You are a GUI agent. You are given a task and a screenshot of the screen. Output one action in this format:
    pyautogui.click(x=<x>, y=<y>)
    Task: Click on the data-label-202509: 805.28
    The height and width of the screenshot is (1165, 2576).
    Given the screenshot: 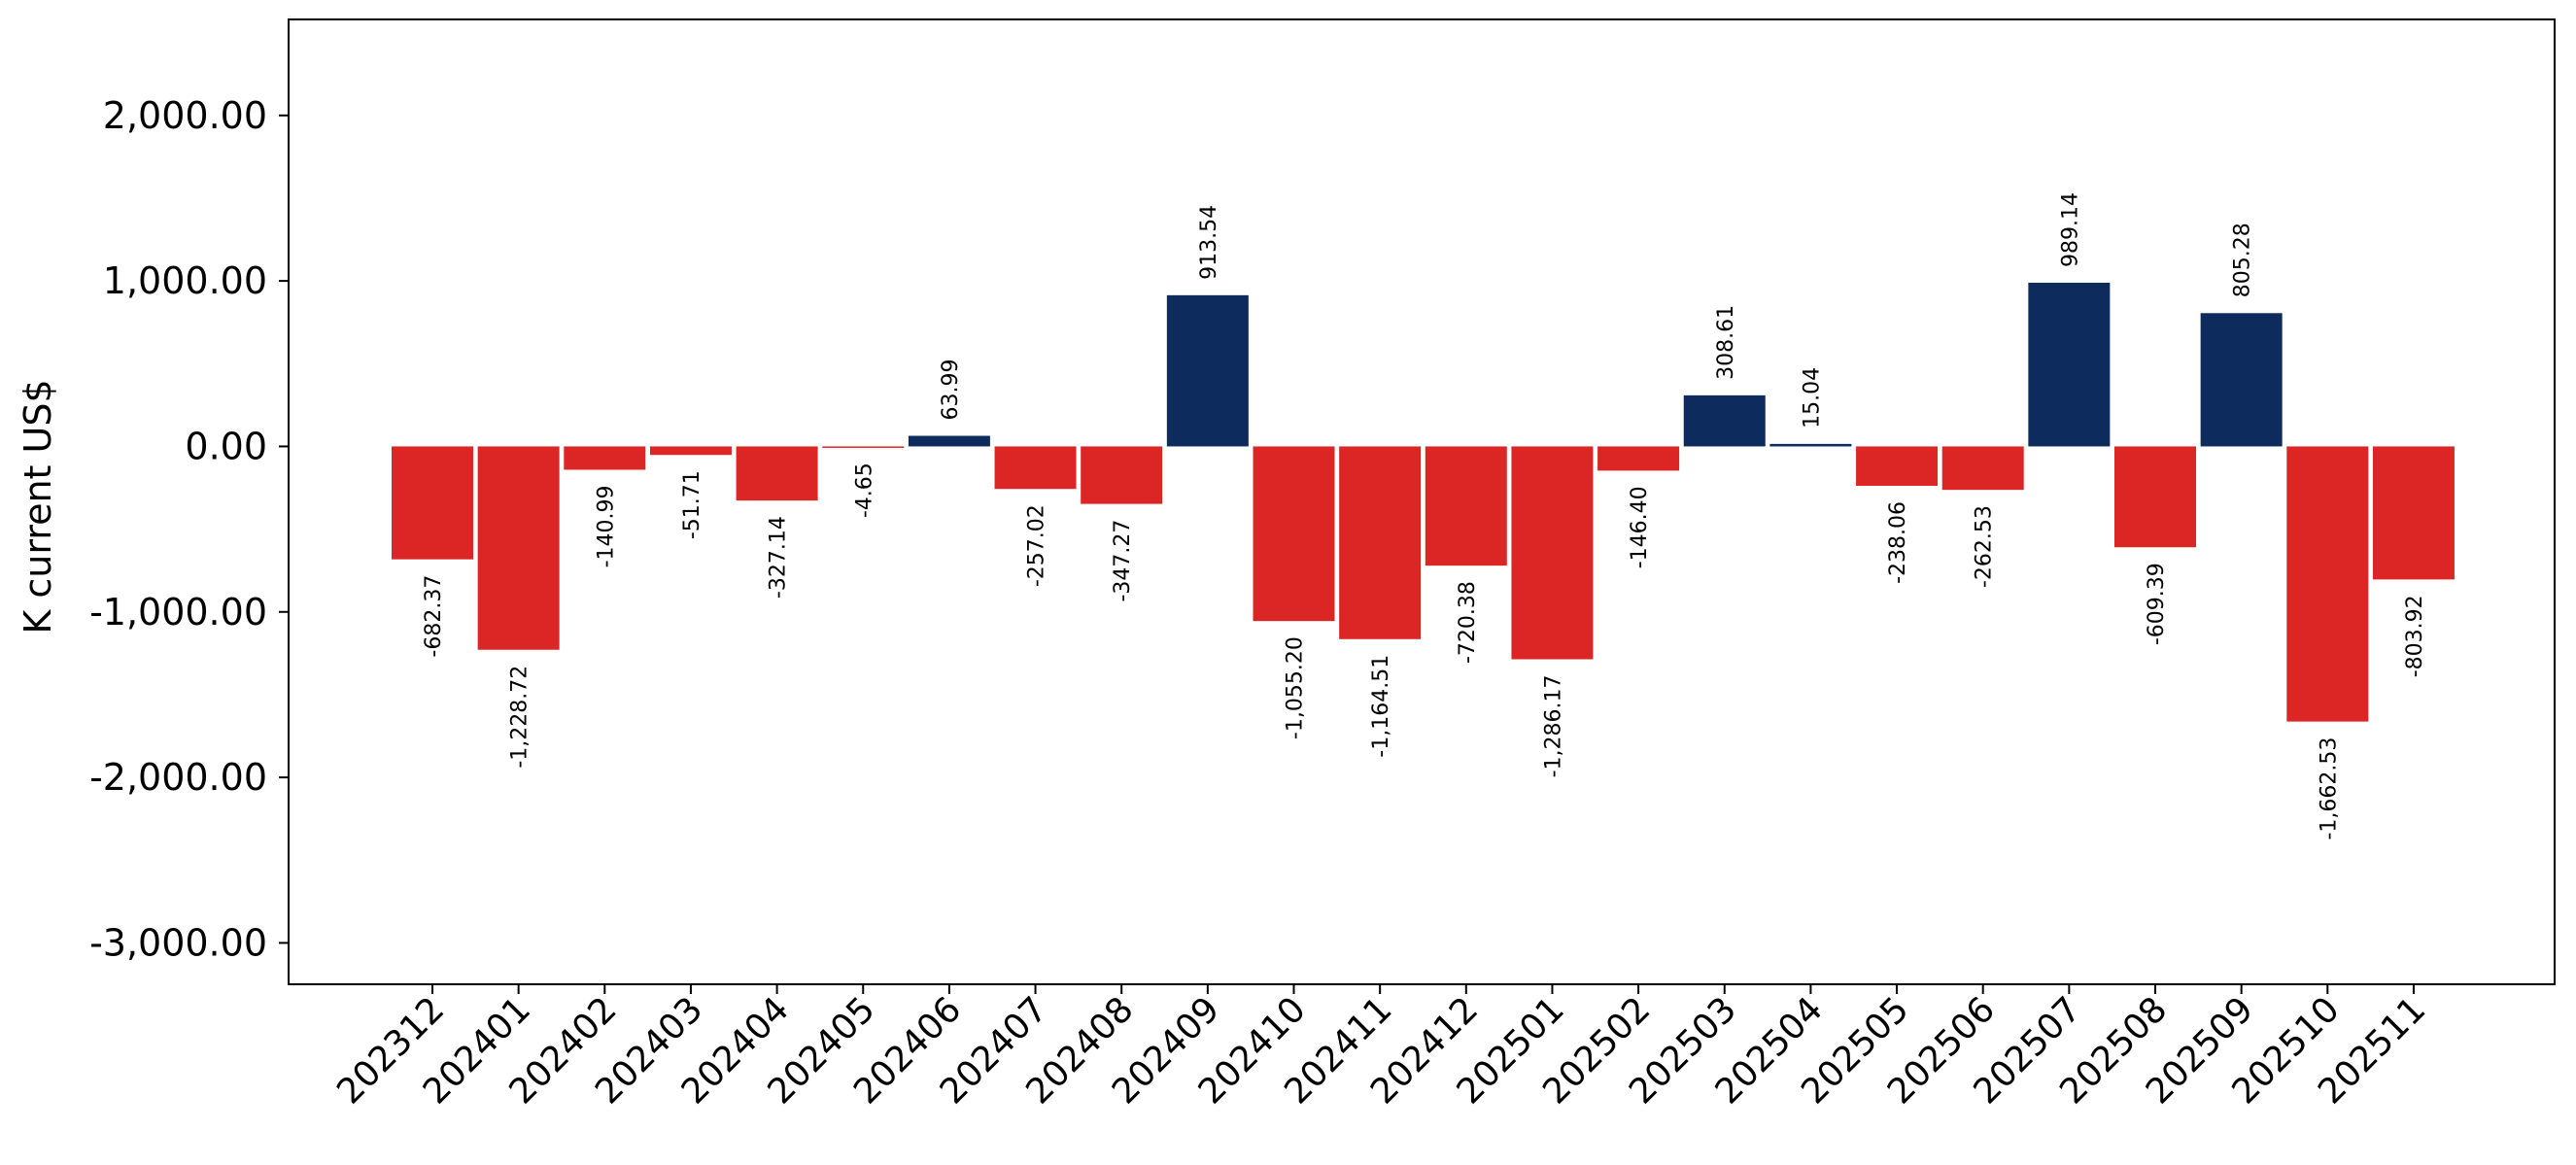 What is the action you would take?
    pyautogui.click(x=2243, y=260)
    